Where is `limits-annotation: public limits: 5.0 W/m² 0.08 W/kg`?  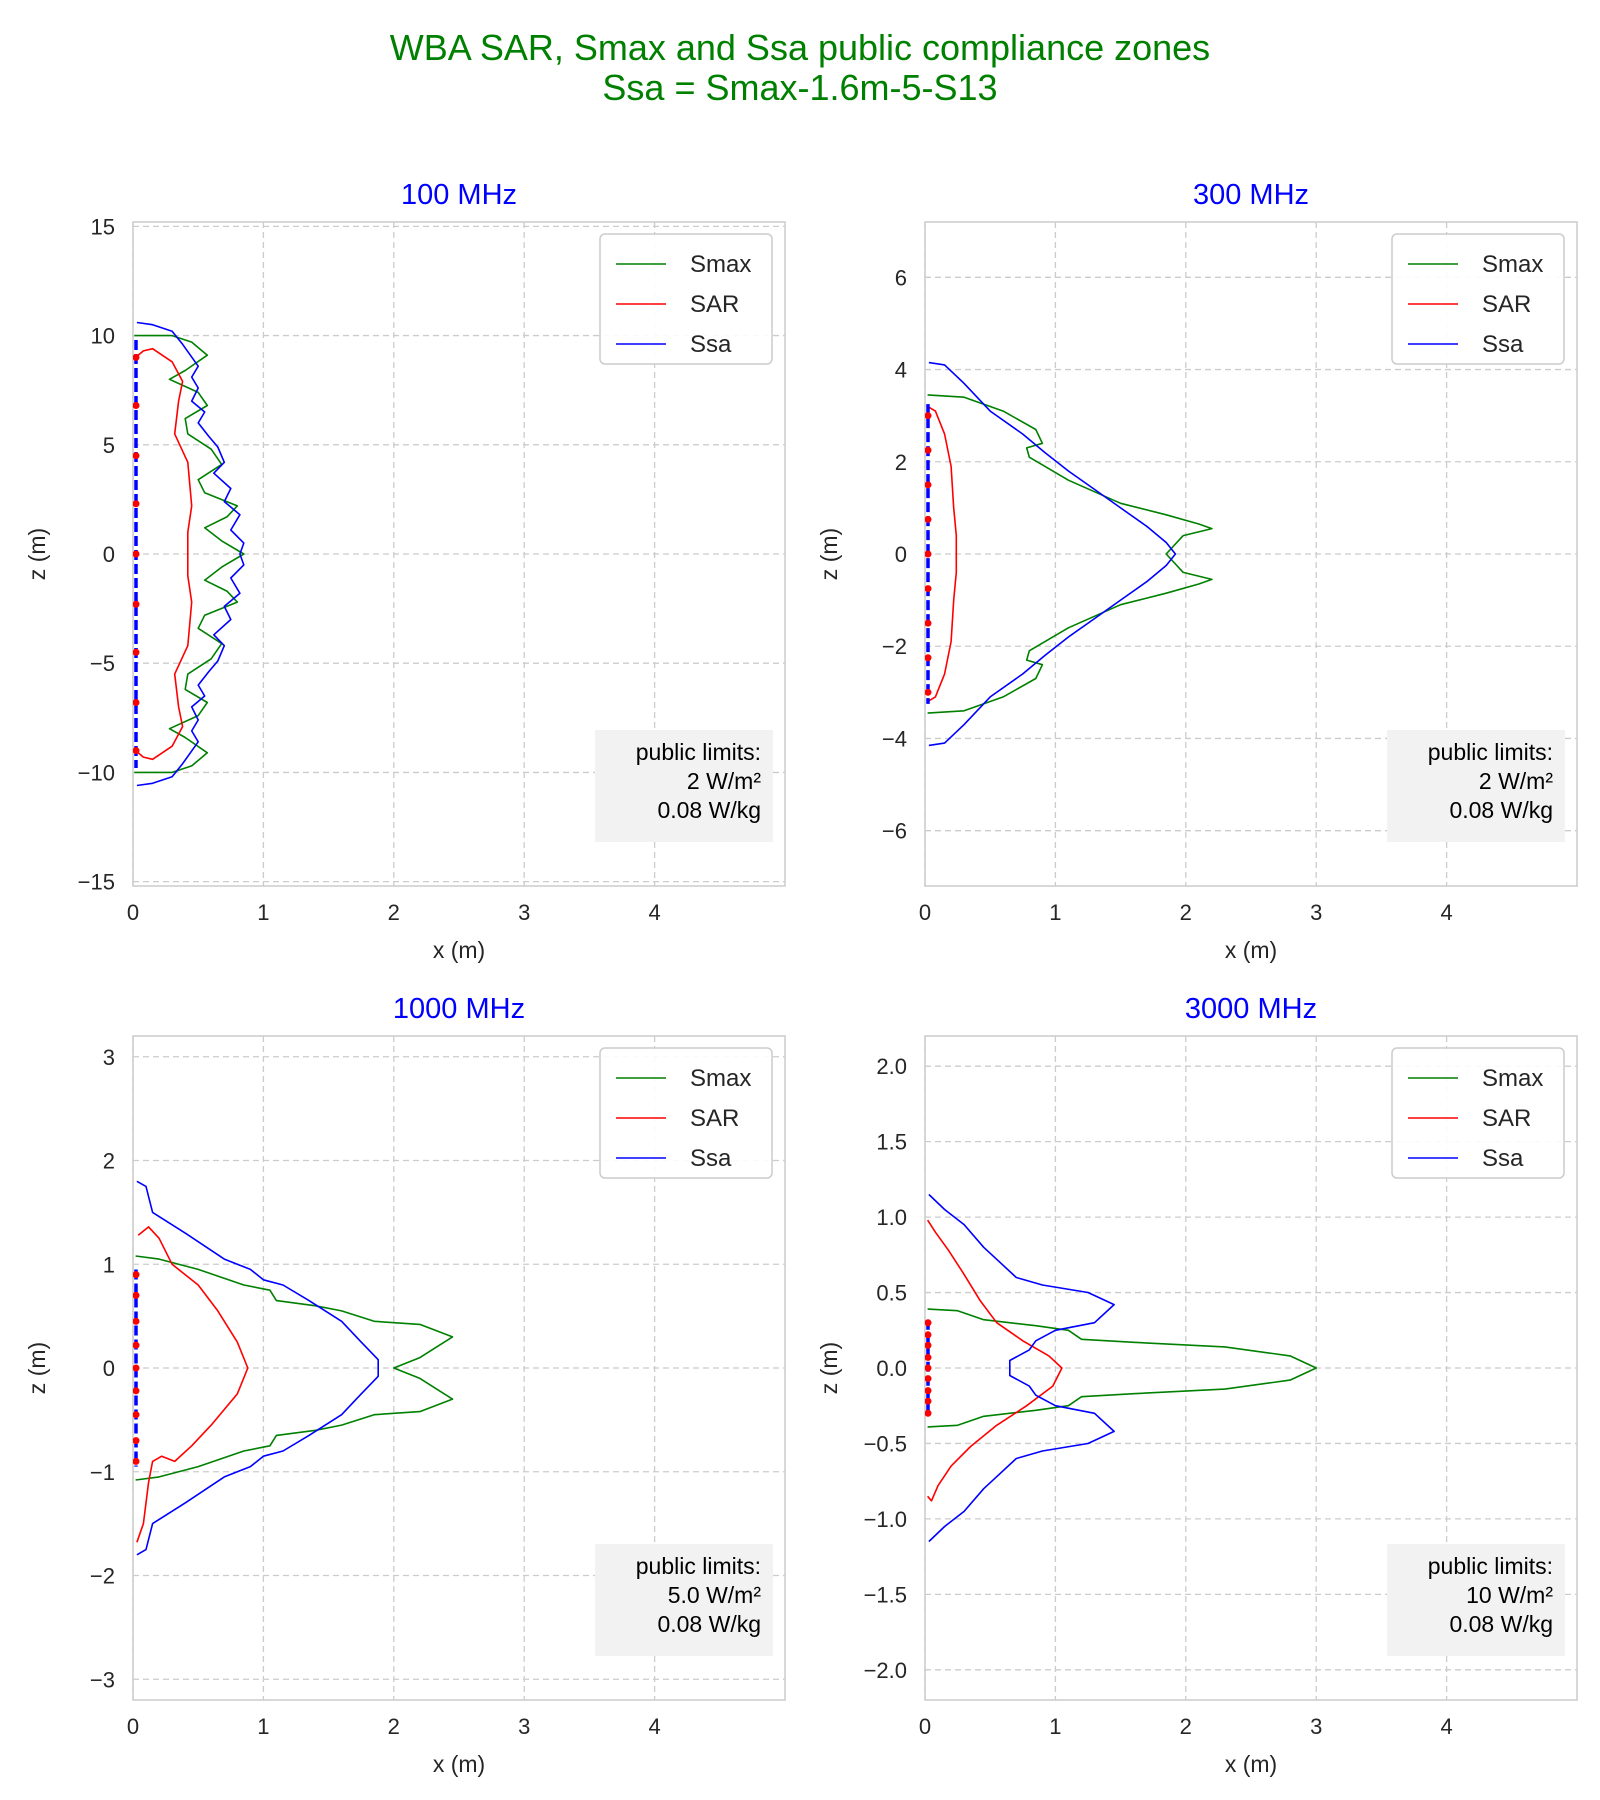
limits-annotation: public limits: 5.0 W/m² 0.08 W/kg is located at coordinates (684, 1600).